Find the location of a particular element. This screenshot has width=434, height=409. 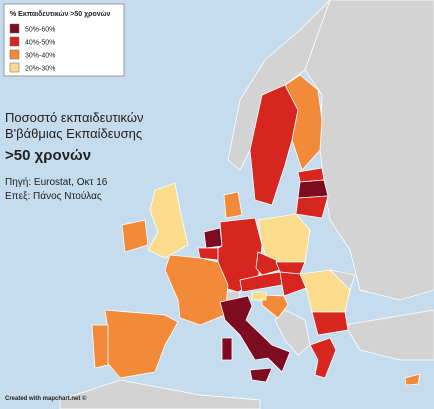

legend-title: % Εκπαιδευτικών >50 χρονών is located at coordinates (60, 14).